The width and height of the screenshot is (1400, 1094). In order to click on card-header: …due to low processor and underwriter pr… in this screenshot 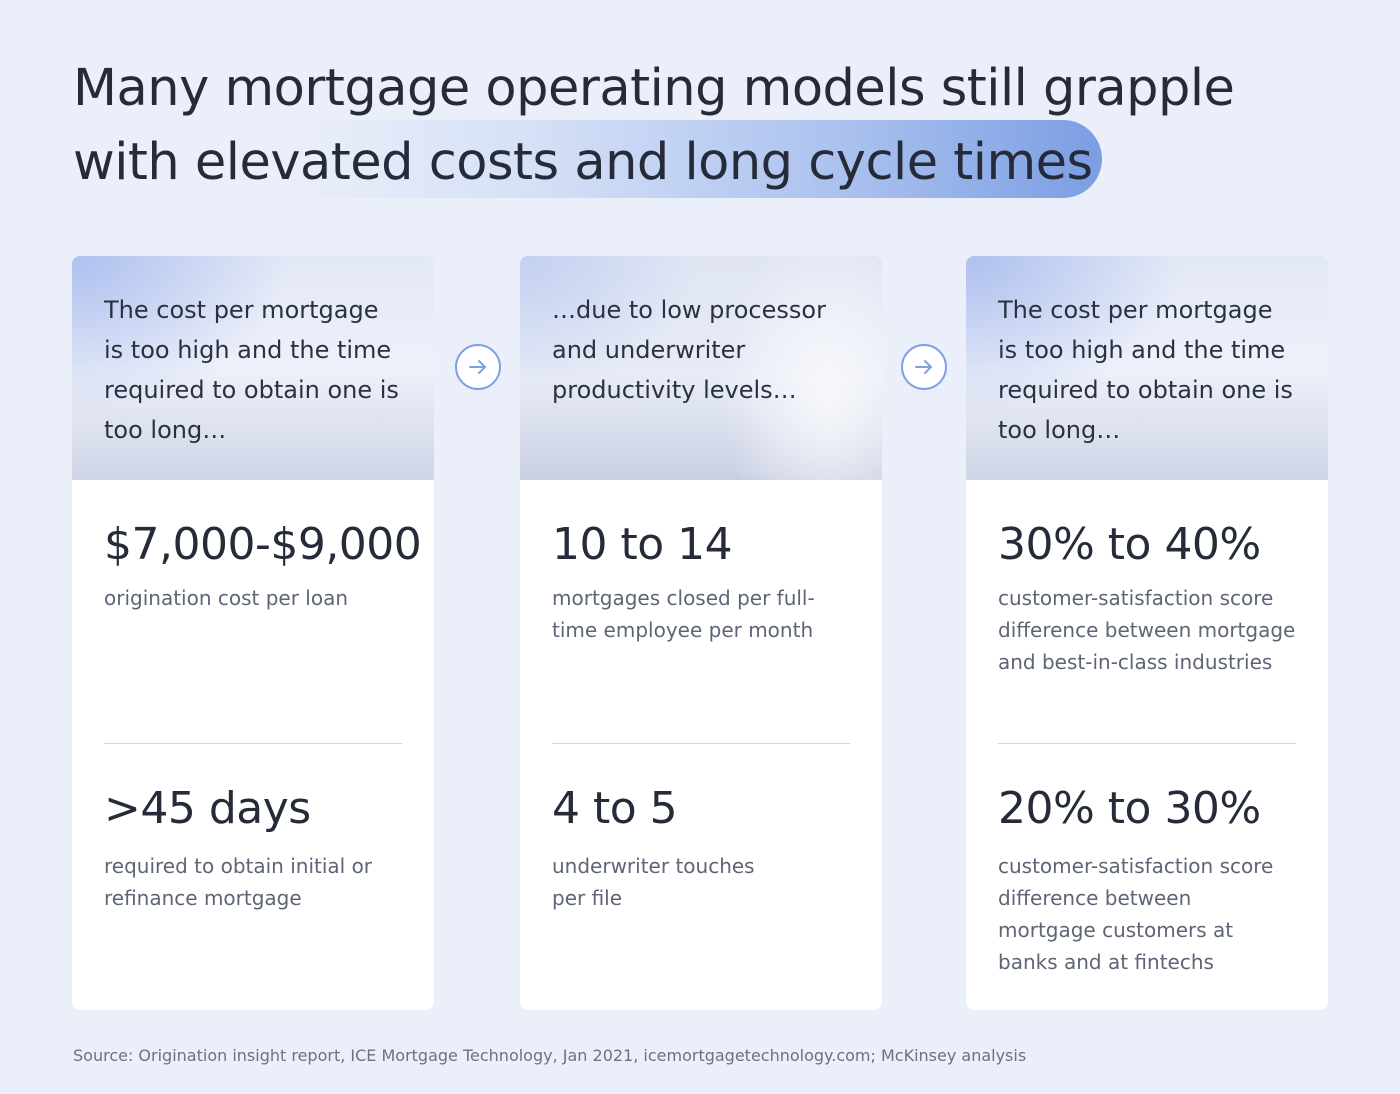, I will do `click(701, 368)`.